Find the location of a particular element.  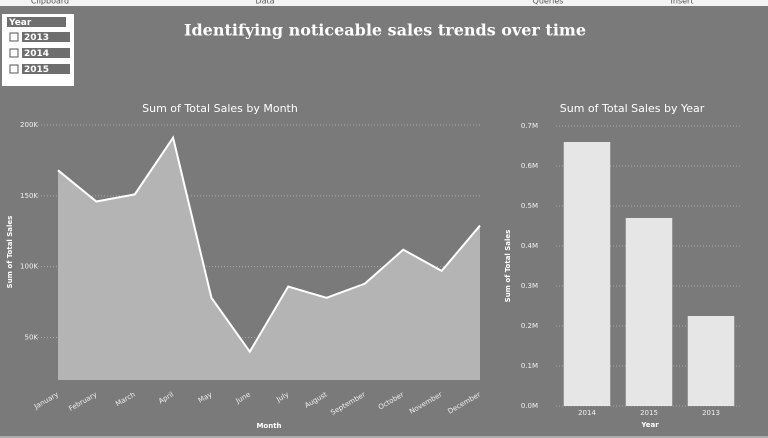

slicer-item: 2013 is located at coordinates (36, 38).